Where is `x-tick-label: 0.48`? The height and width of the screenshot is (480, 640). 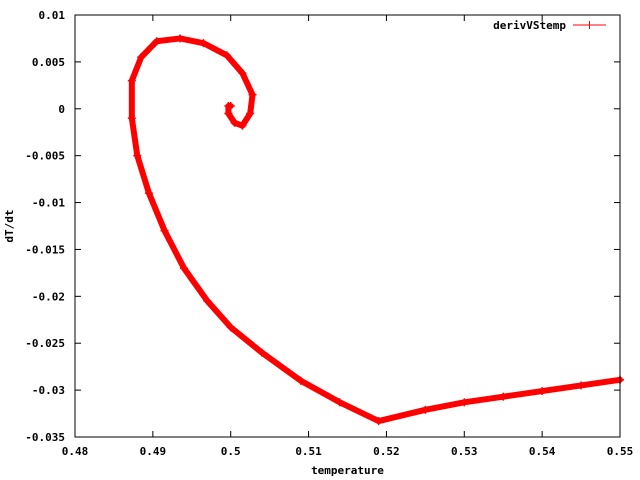
x-tick-label: 0.48 is located at coordinates (75, 451).